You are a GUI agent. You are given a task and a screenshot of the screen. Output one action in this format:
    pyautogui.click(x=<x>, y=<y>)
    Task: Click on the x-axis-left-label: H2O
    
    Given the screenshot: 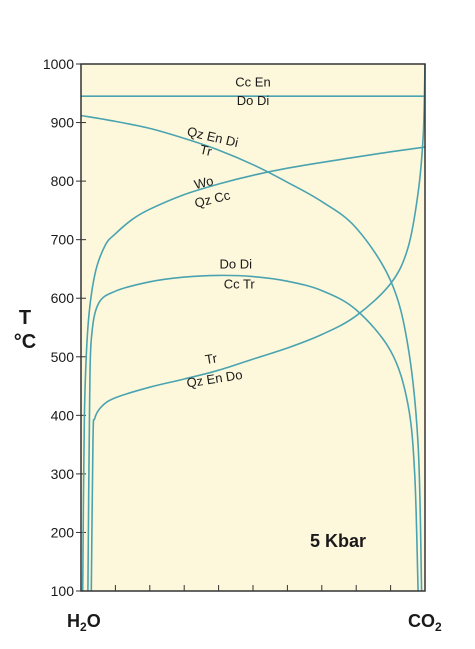 What is the action you would take?
    pyautogui.click(x=84, y=622)
    